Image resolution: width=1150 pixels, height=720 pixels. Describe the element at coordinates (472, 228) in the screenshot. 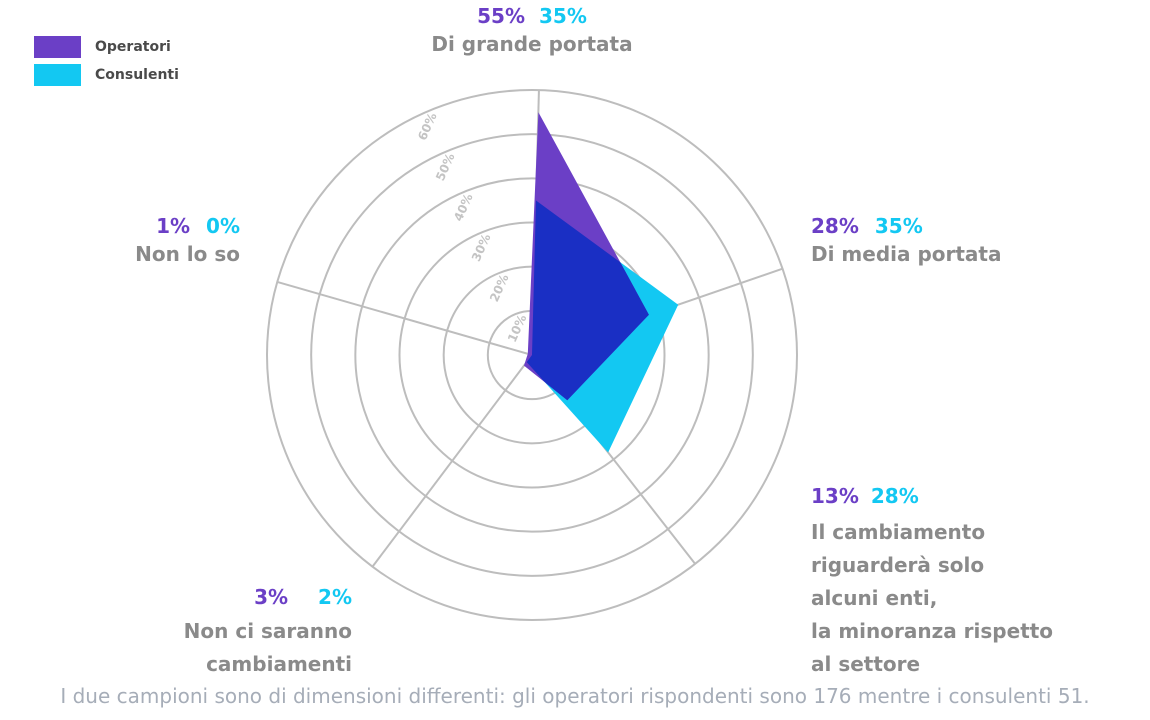

I see `radial-tick-labels: 10%20%30%40%50%60%` at that location.